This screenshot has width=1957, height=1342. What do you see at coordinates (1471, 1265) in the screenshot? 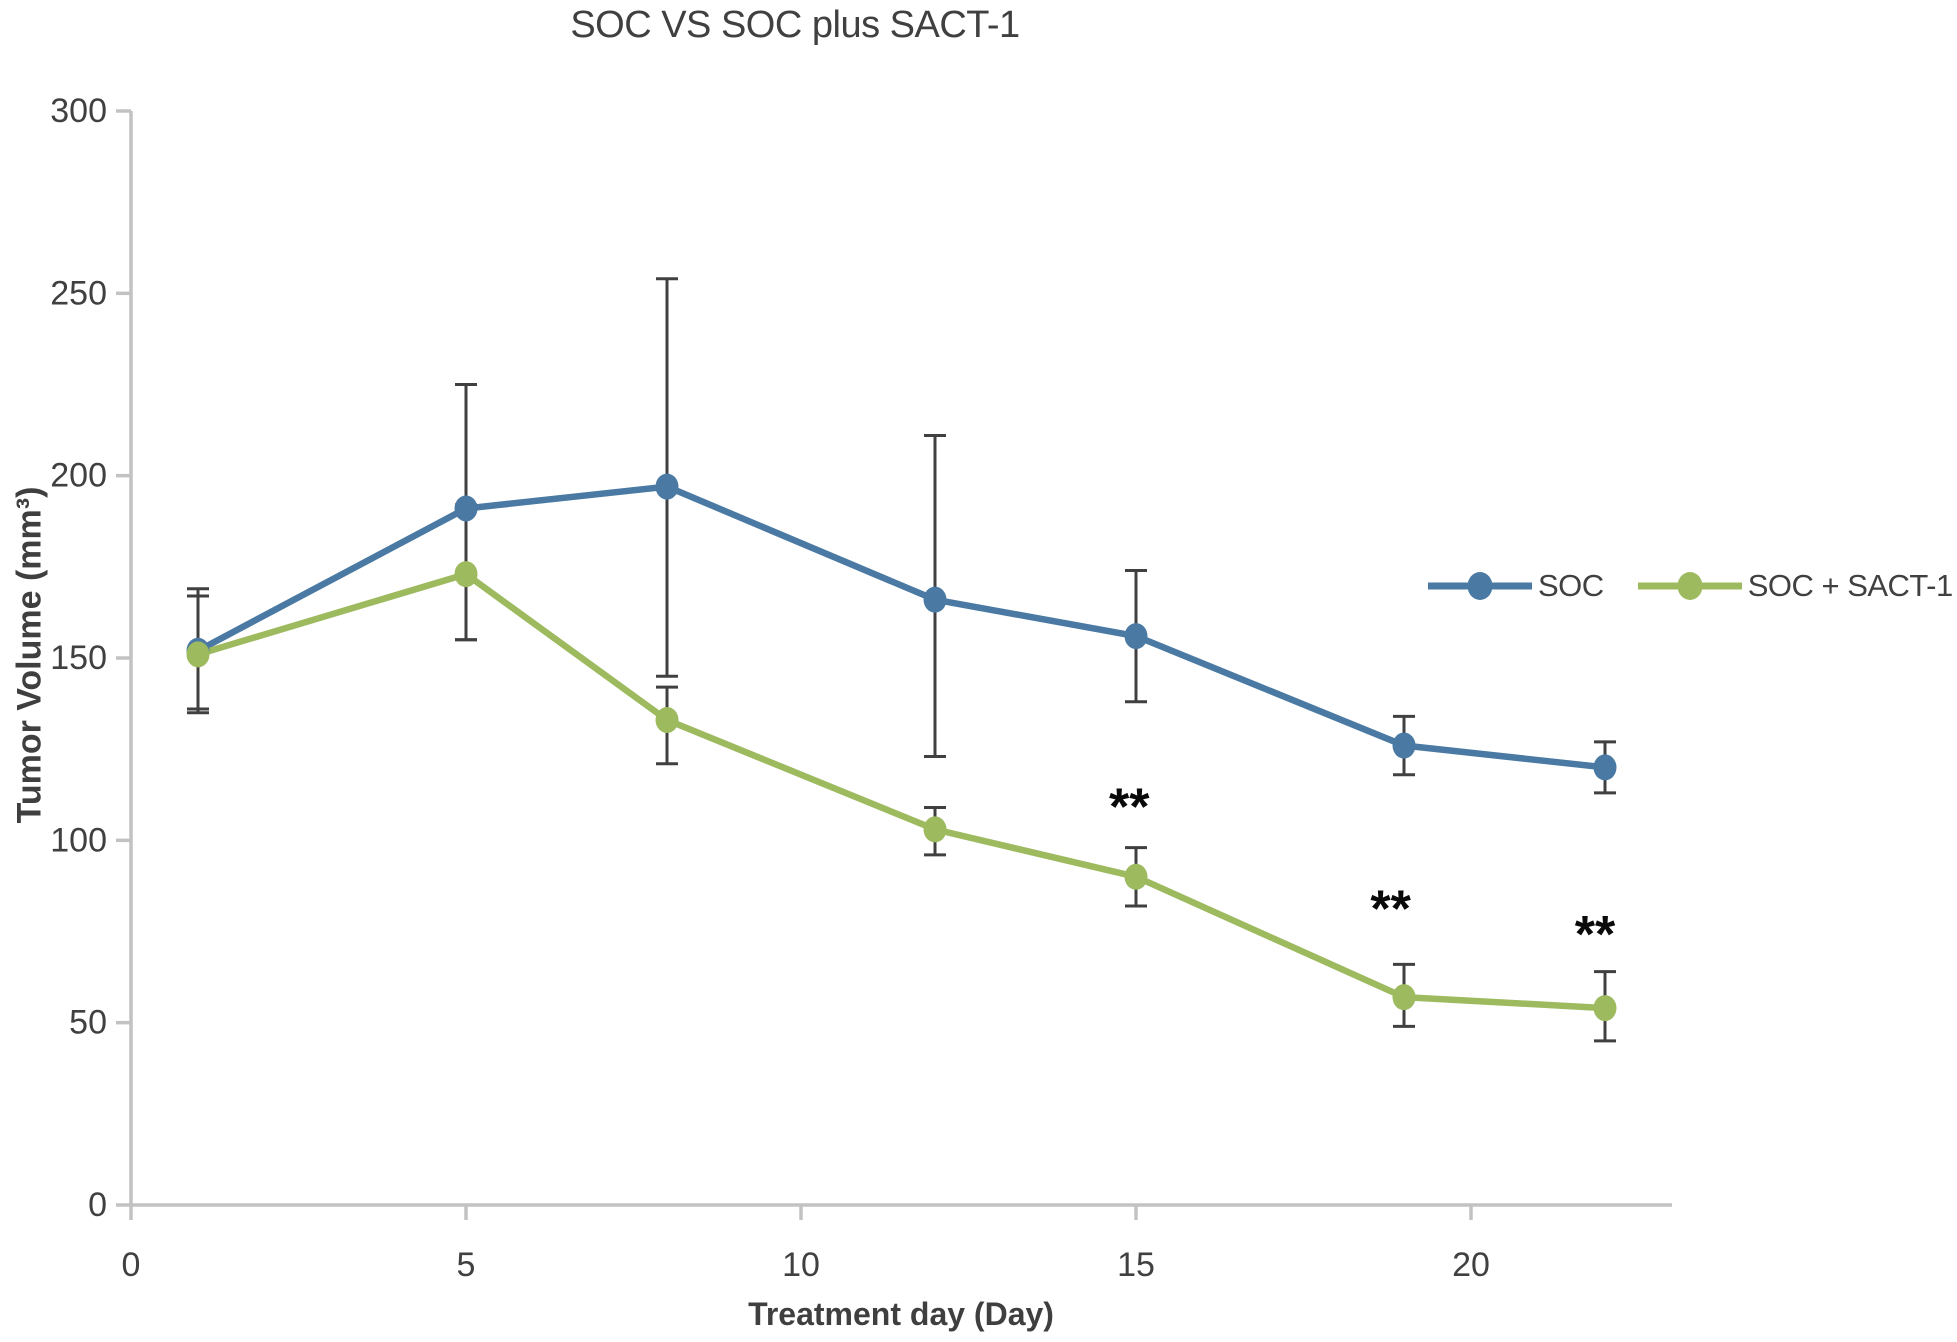
I see `x-tick-label: 20` at bounding box center [1471, 1265].